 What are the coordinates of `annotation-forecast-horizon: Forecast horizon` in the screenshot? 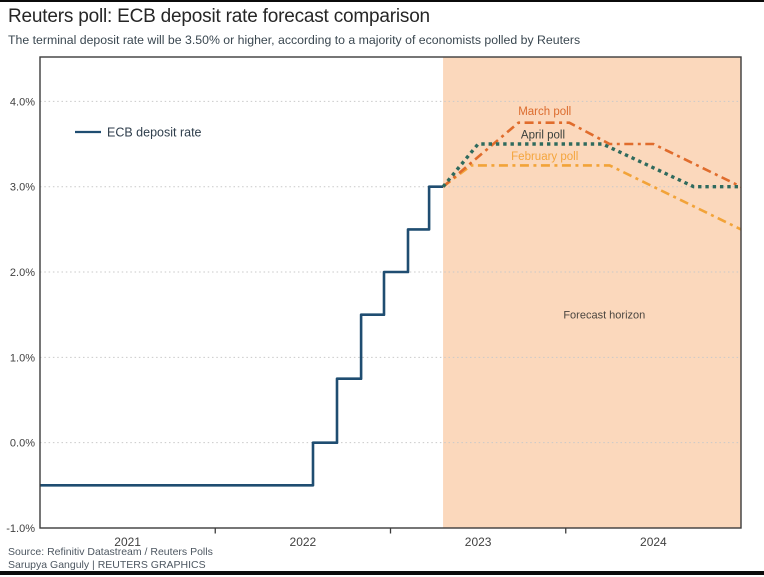 It's located at (604, 316).